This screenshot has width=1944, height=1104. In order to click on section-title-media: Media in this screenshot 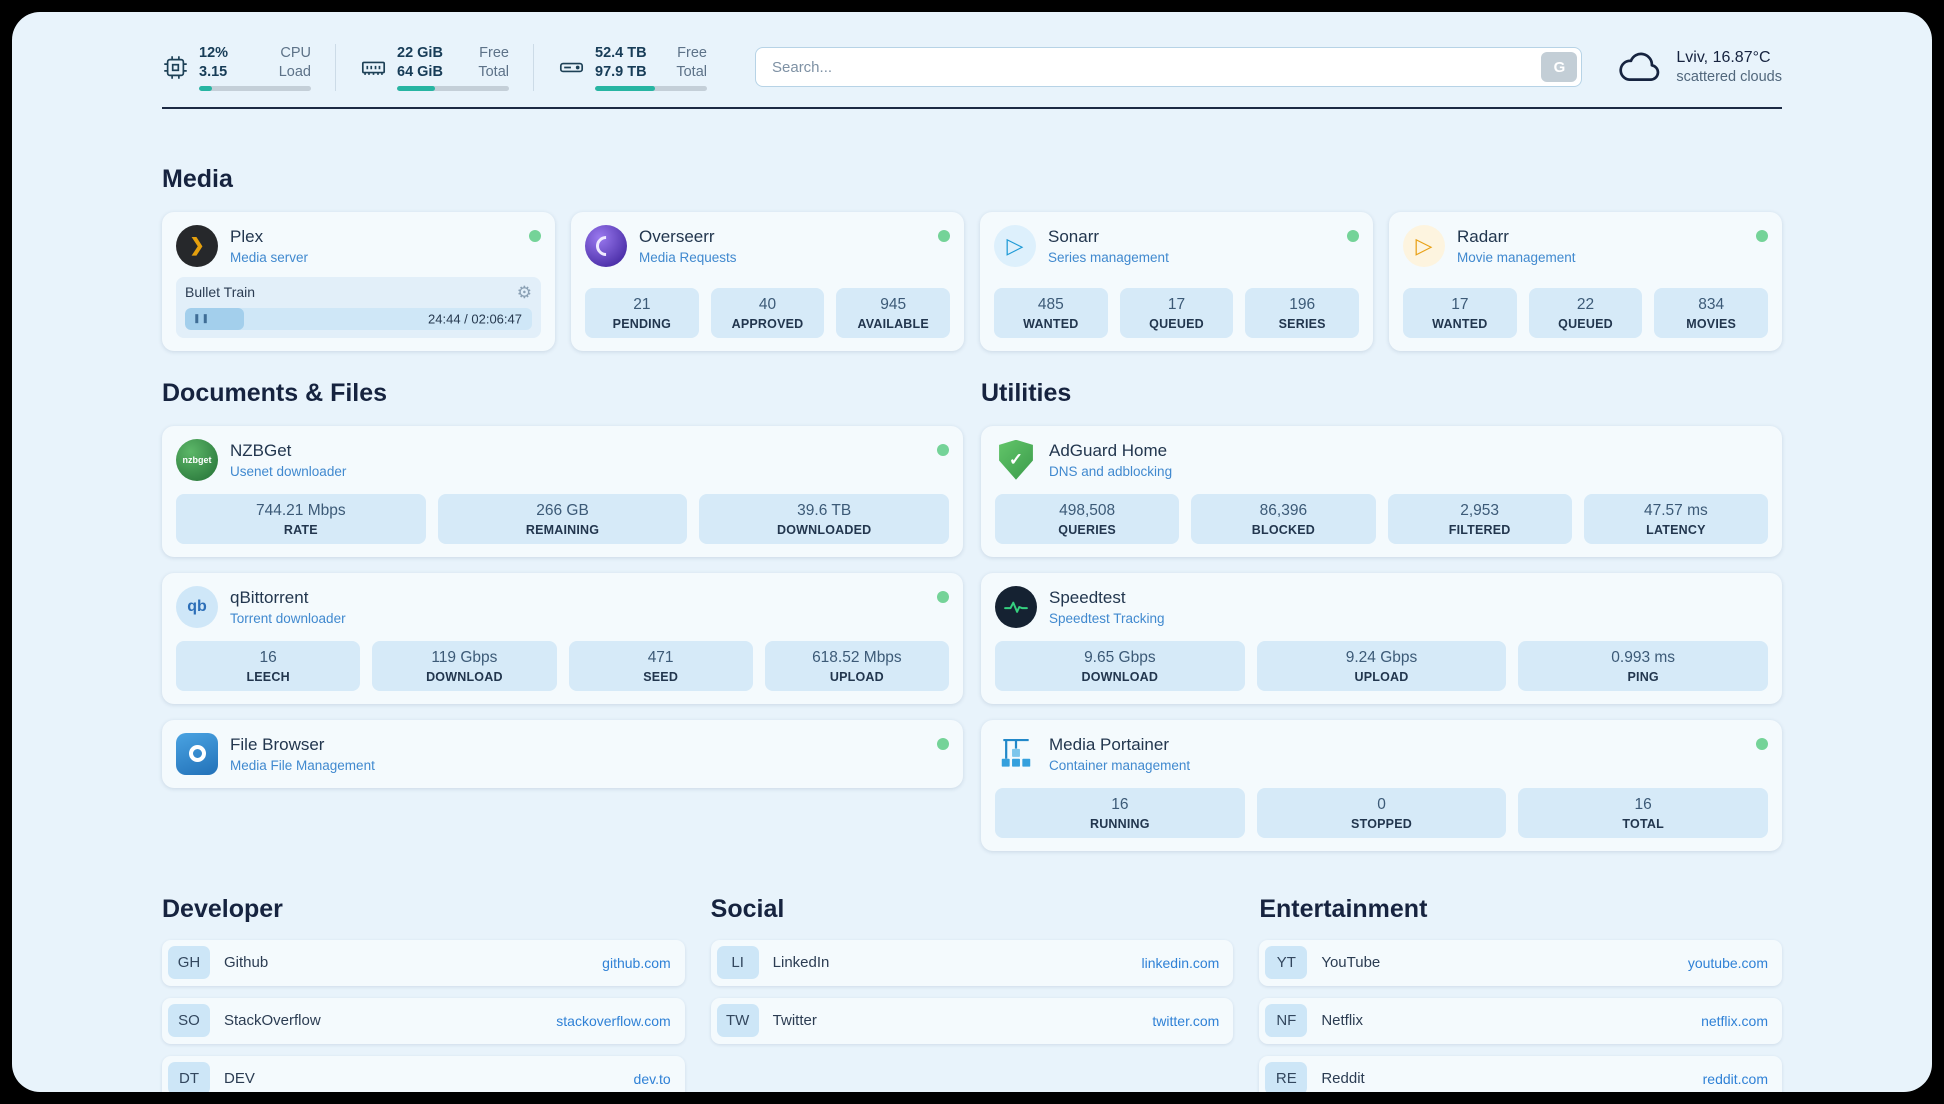, I will do `click(197, 178)`.